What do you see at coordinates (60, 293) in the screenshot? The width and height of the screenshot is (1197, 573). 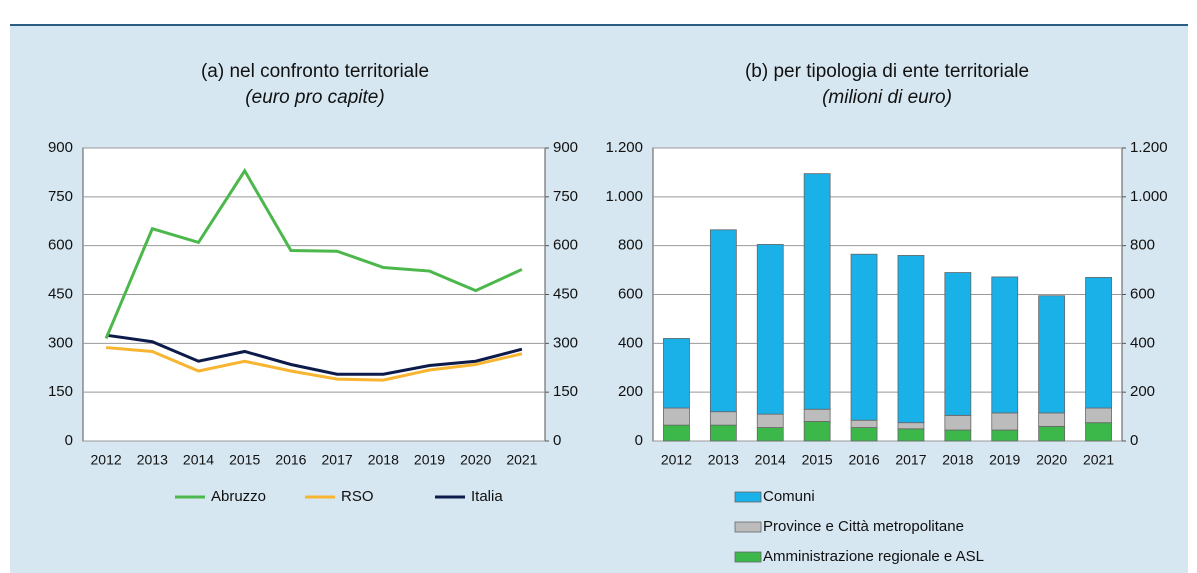 I see `y-tick-label: 450` at bounding box center [60, 293].